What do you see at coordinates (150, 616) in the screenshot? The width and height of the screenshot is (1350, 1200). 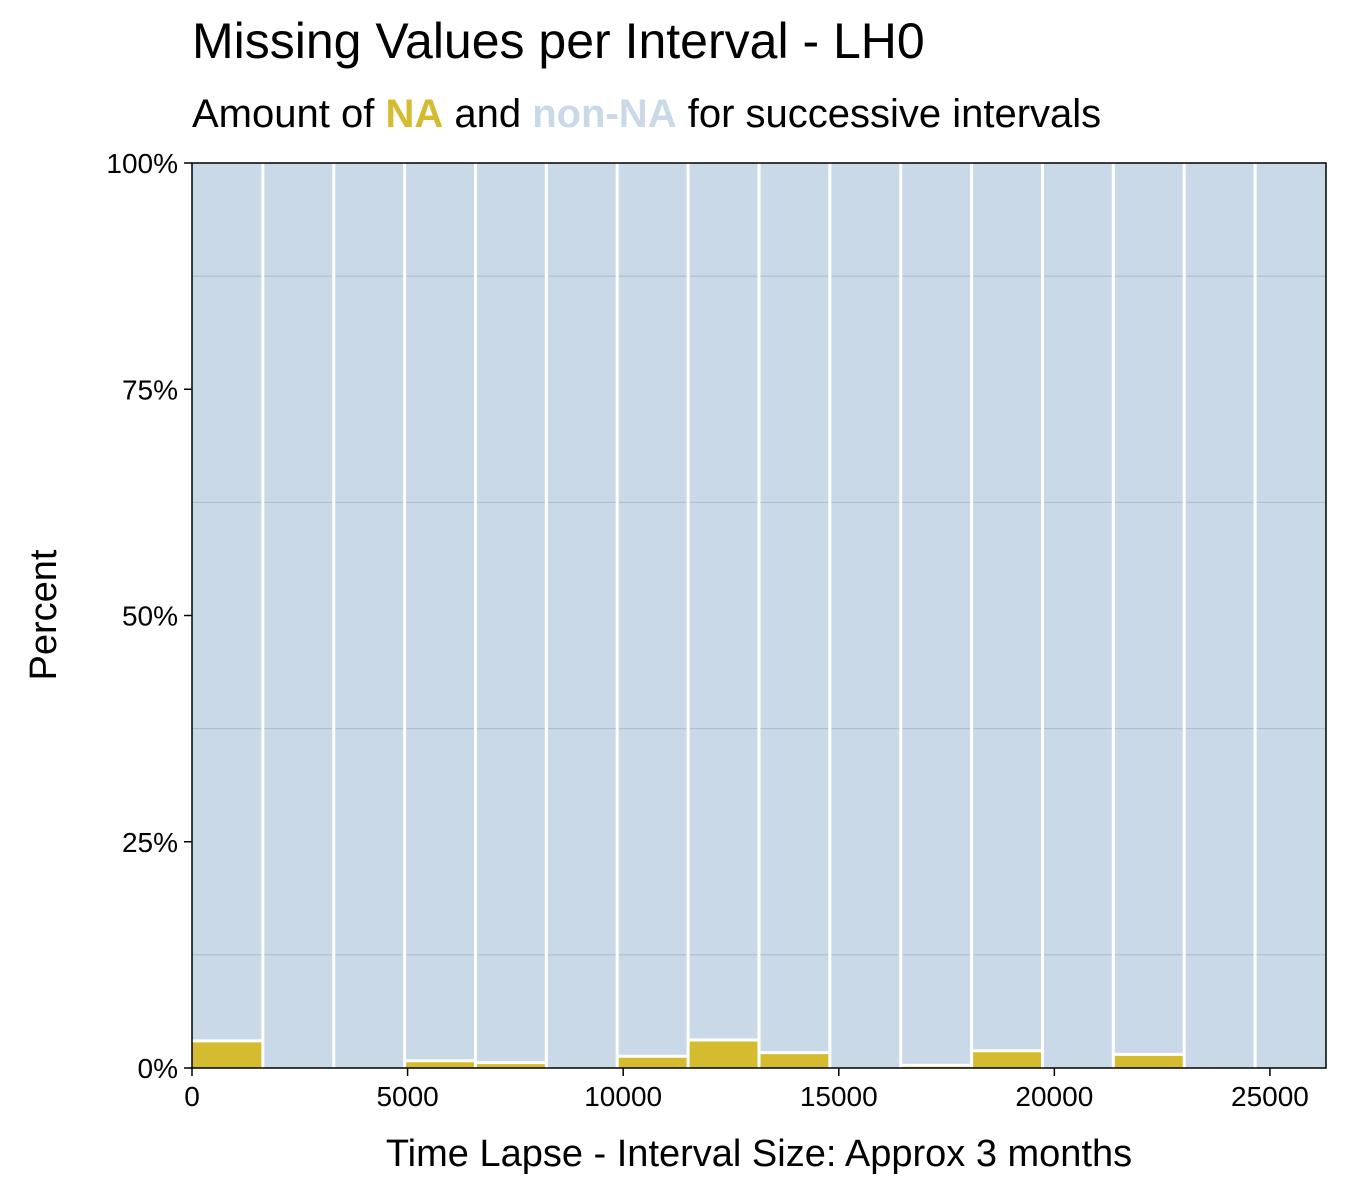 I see `y-tick-label: 50%` at bounding box center [150, 616].